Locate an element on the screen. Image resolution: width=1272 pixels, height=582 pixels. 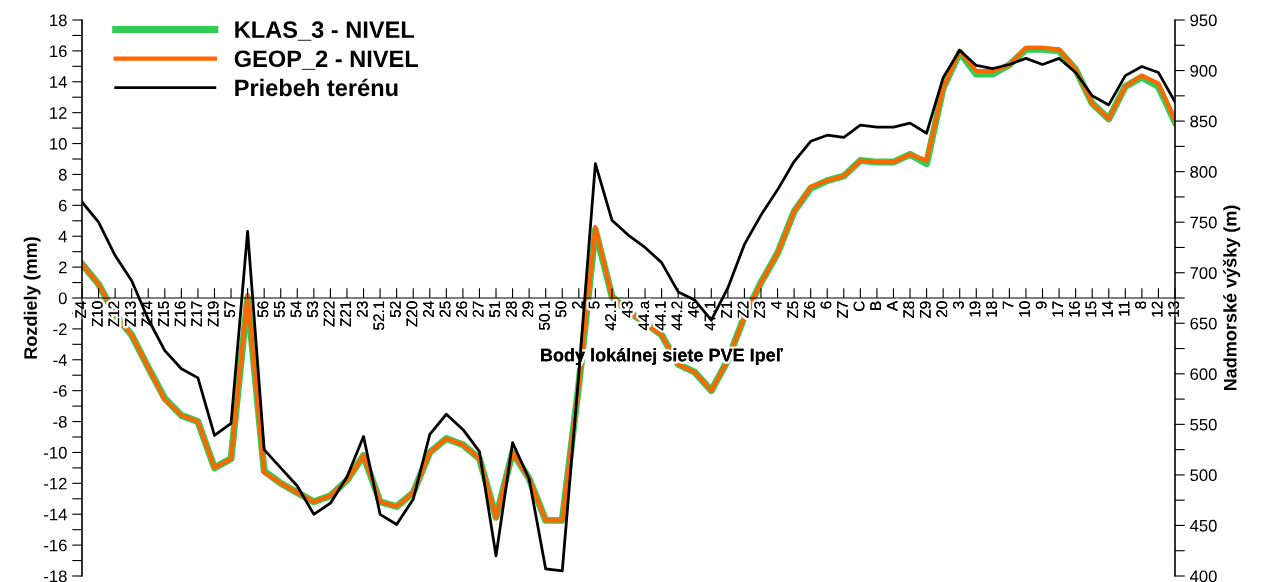
y2-tick-label: 450 is located at coordinates (1203, 525).